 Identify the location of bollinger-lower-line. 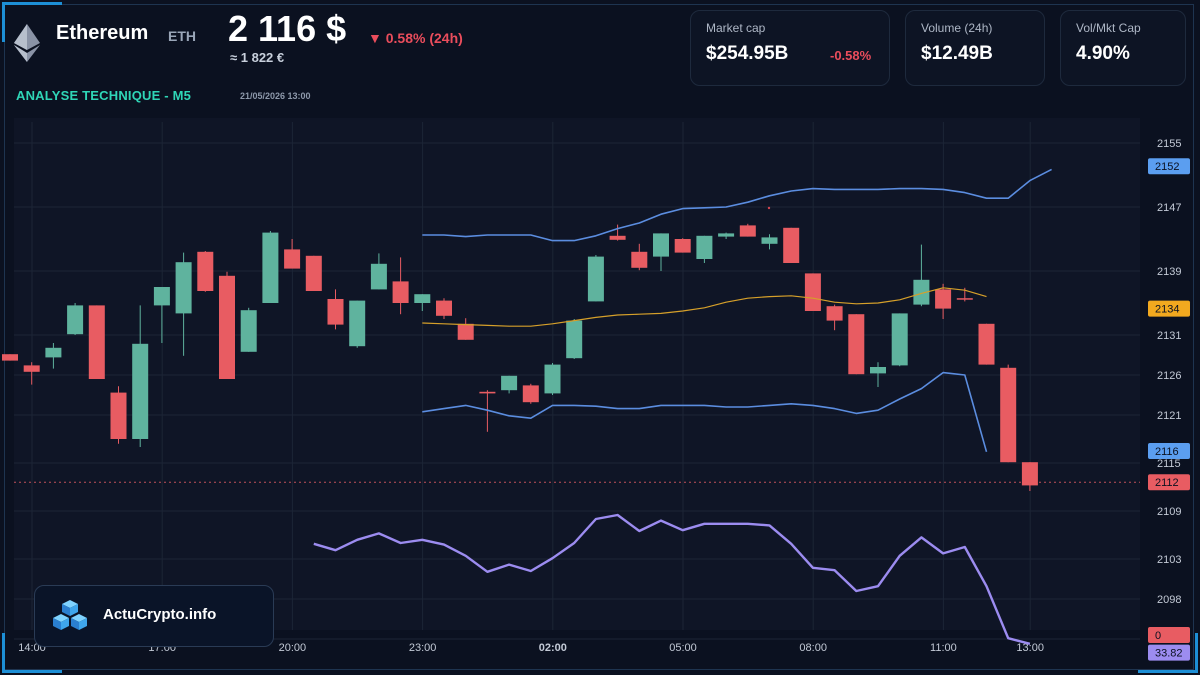
(705, 412).